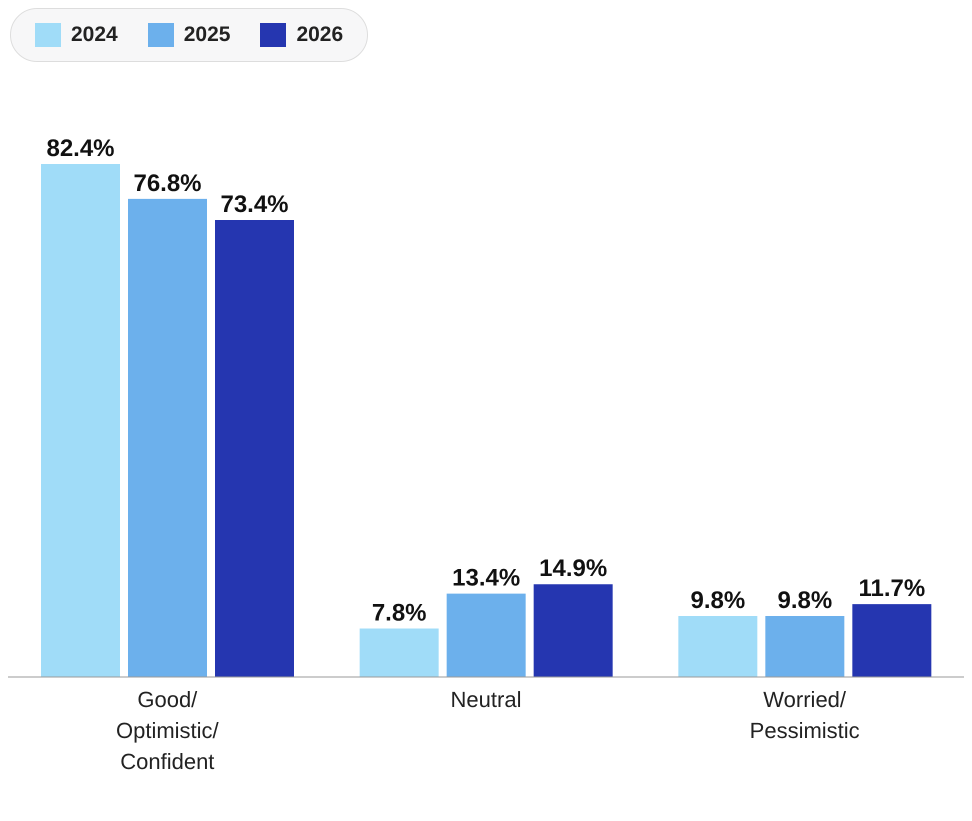 The image size is (972, 821). Describe the element at coordinates (805, 715) in the screenshot. I see `x-tick-label: Worried/Pessimistic` at that location.